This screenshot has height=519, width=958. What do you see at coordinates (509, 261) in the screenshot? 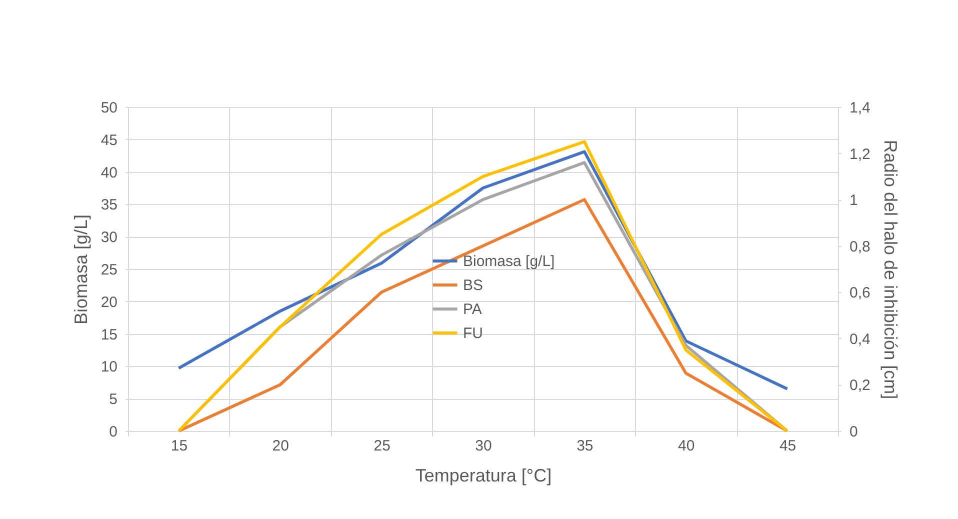
I see `legend-label: Biomasa [g/L]` at bounding box center [509, 261].